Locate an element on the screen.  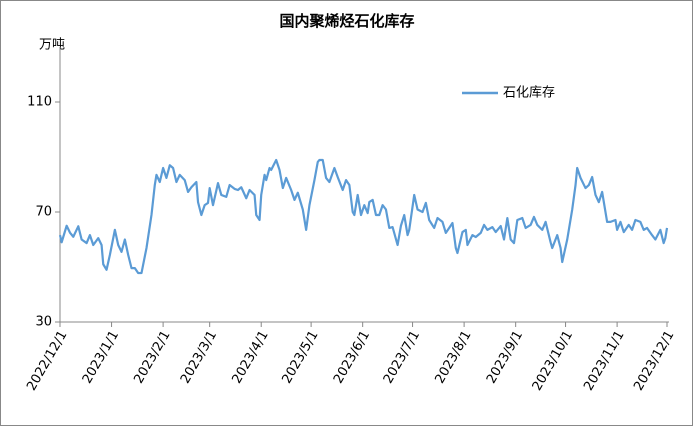
y-tick-label: 110 is located at coordinates (39, 102).